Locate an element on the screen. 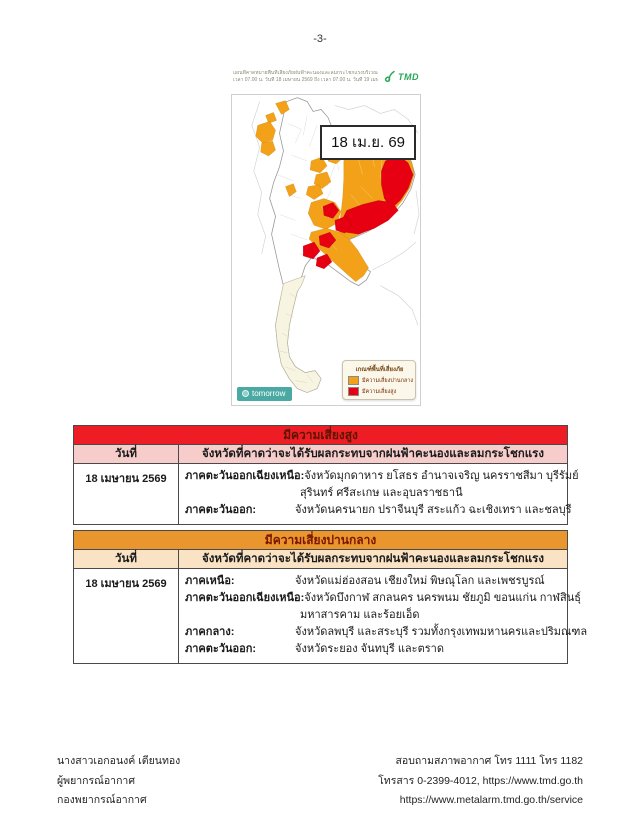 The width and height of the screenshot is (640, 829). forecaster-role: ผู้พยากรณ์อากาศ is located at coordinates (96, 780).